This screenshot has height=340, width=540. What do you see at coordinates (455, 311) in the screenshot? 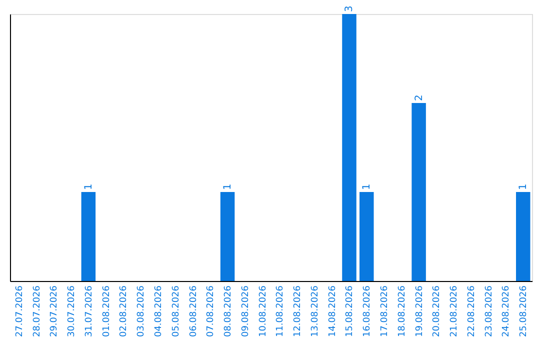
I see `x-tick-label: 21.08.2026` at bounding box center [455, 311].